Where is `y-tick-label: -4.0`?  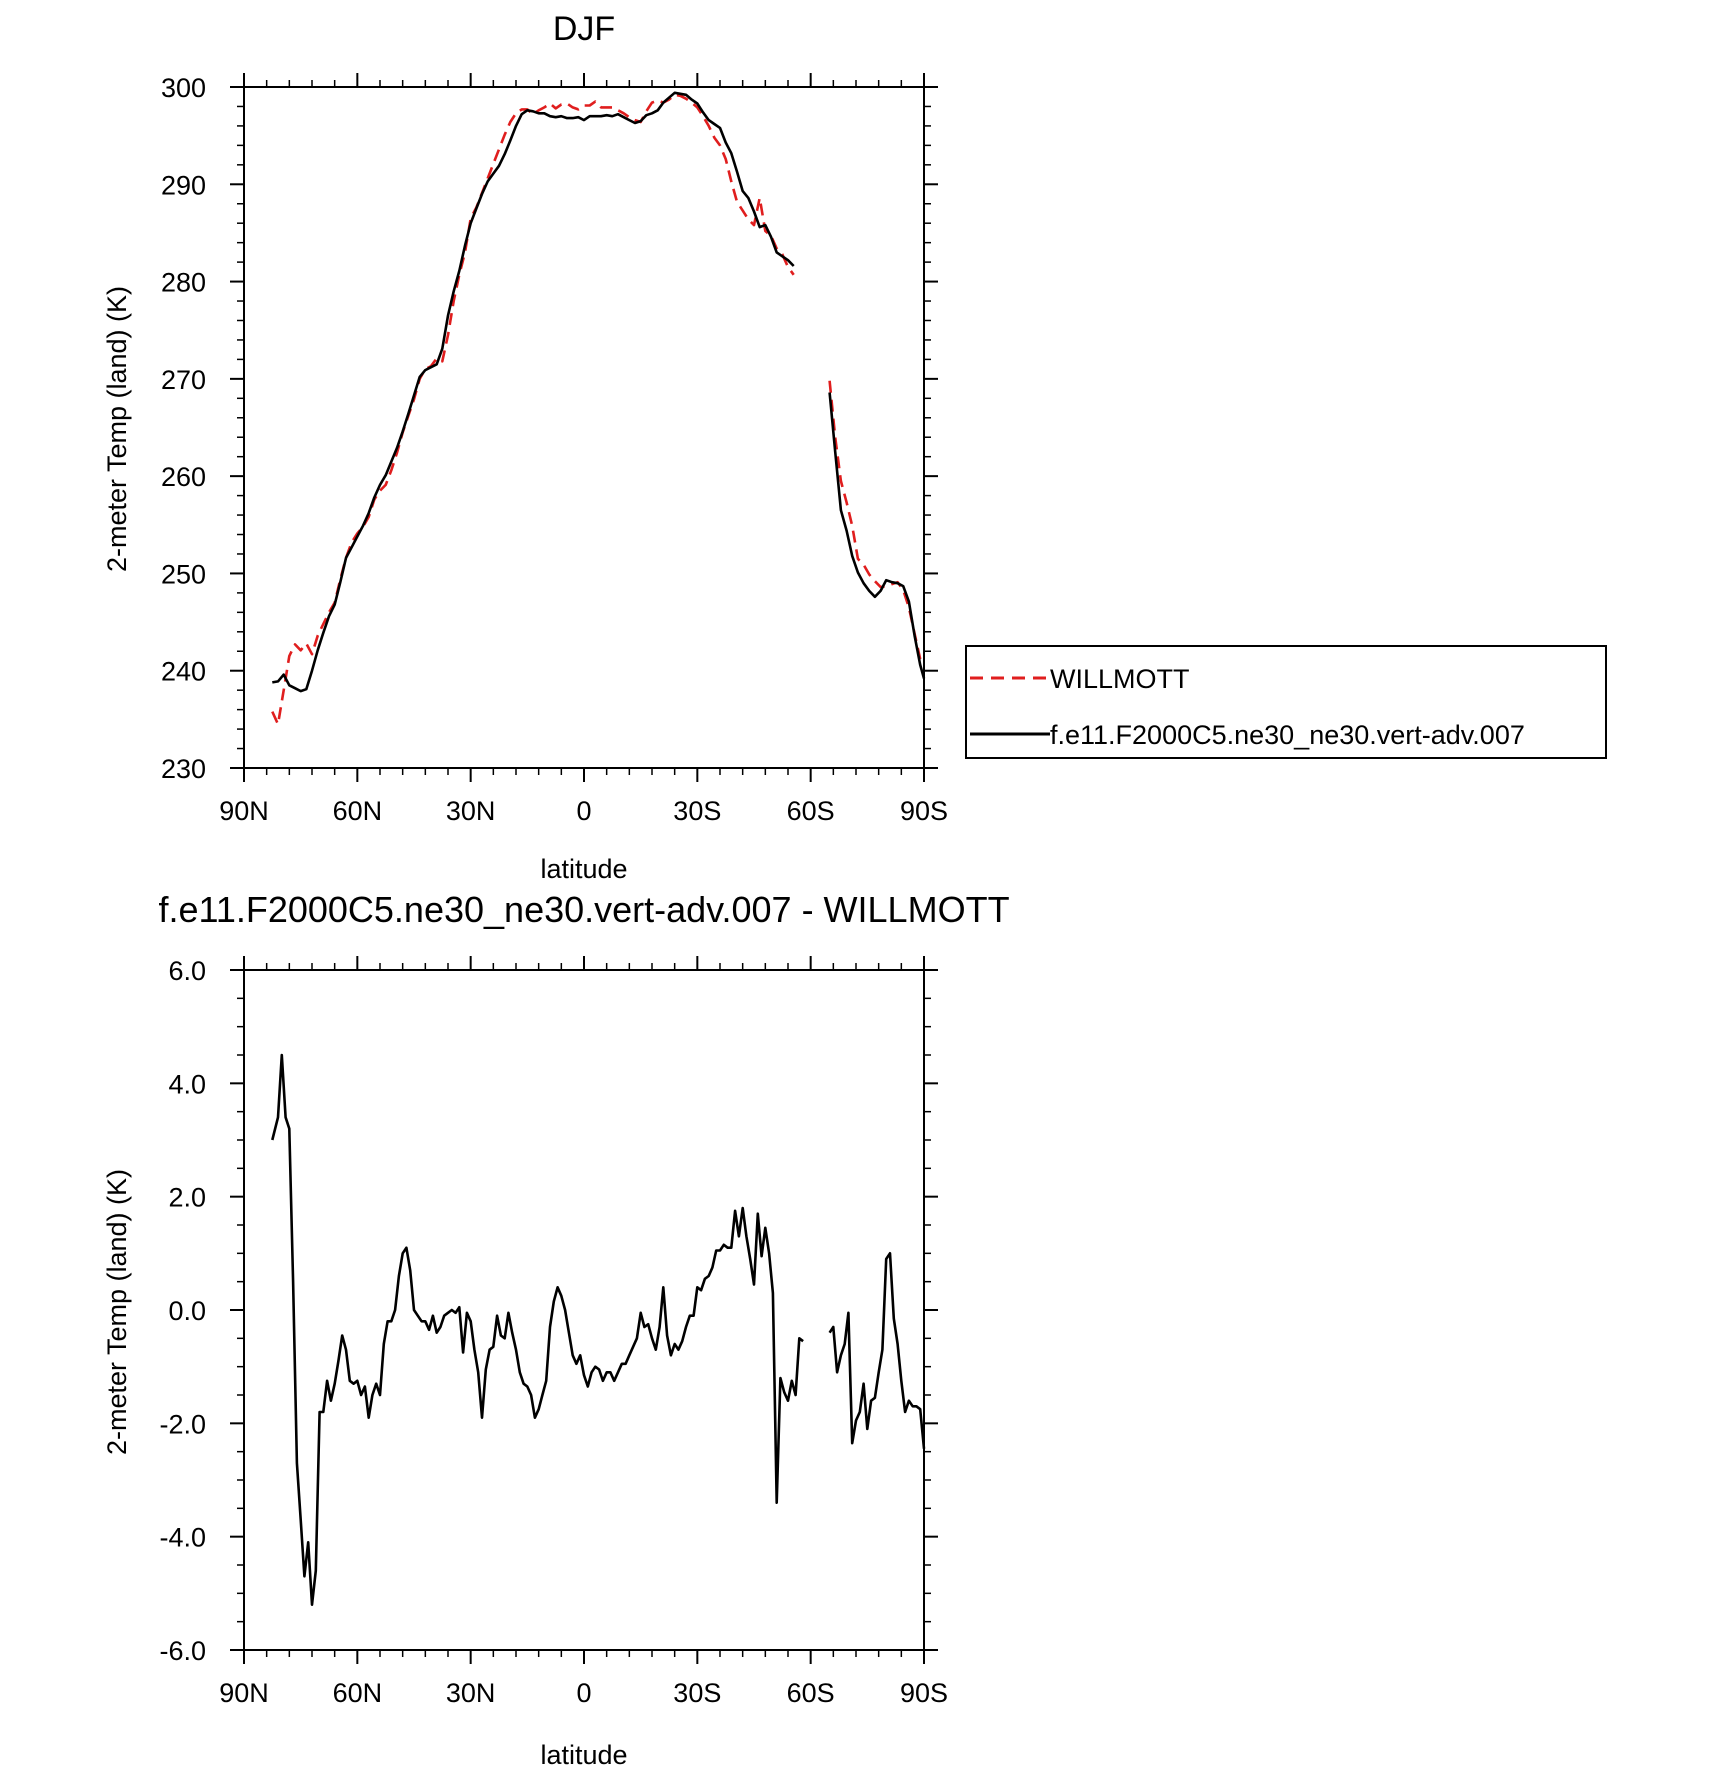 y-tick-label: -4.0 is located at coordinates (182, 1538).